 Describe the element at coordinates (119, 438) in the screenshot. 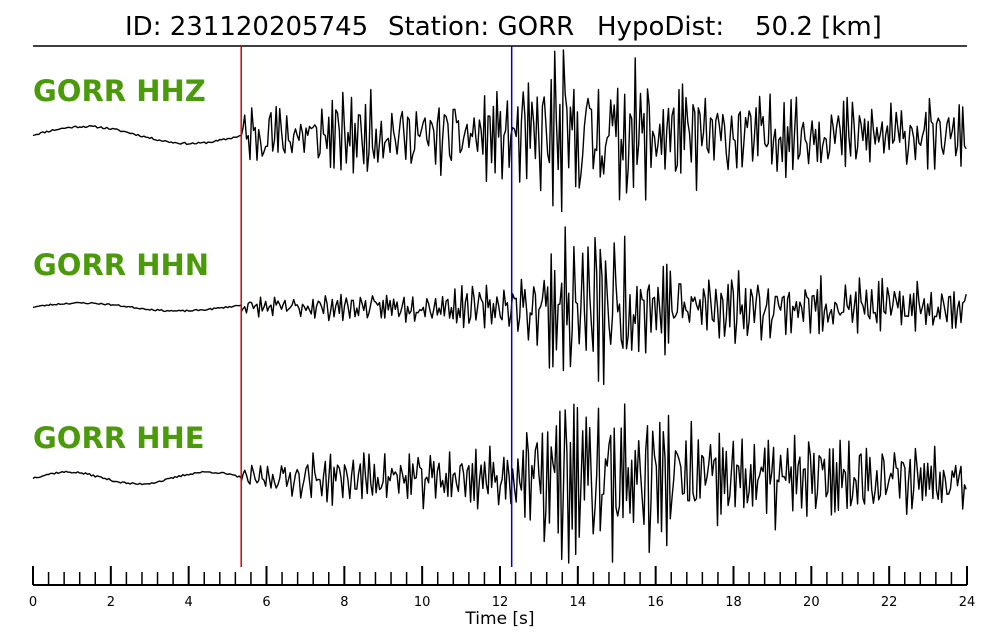

I see `channel-label-hhe: GORR HHE` at that location.